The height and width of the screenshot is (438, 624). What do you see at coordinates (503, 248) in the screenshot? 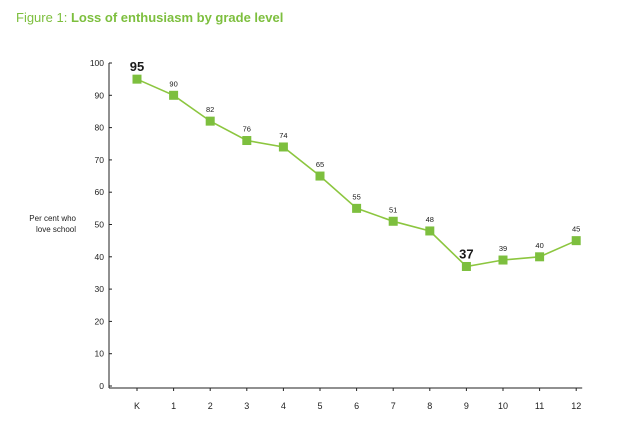
I see `data-label: 39` at bounding box center [503, 248].